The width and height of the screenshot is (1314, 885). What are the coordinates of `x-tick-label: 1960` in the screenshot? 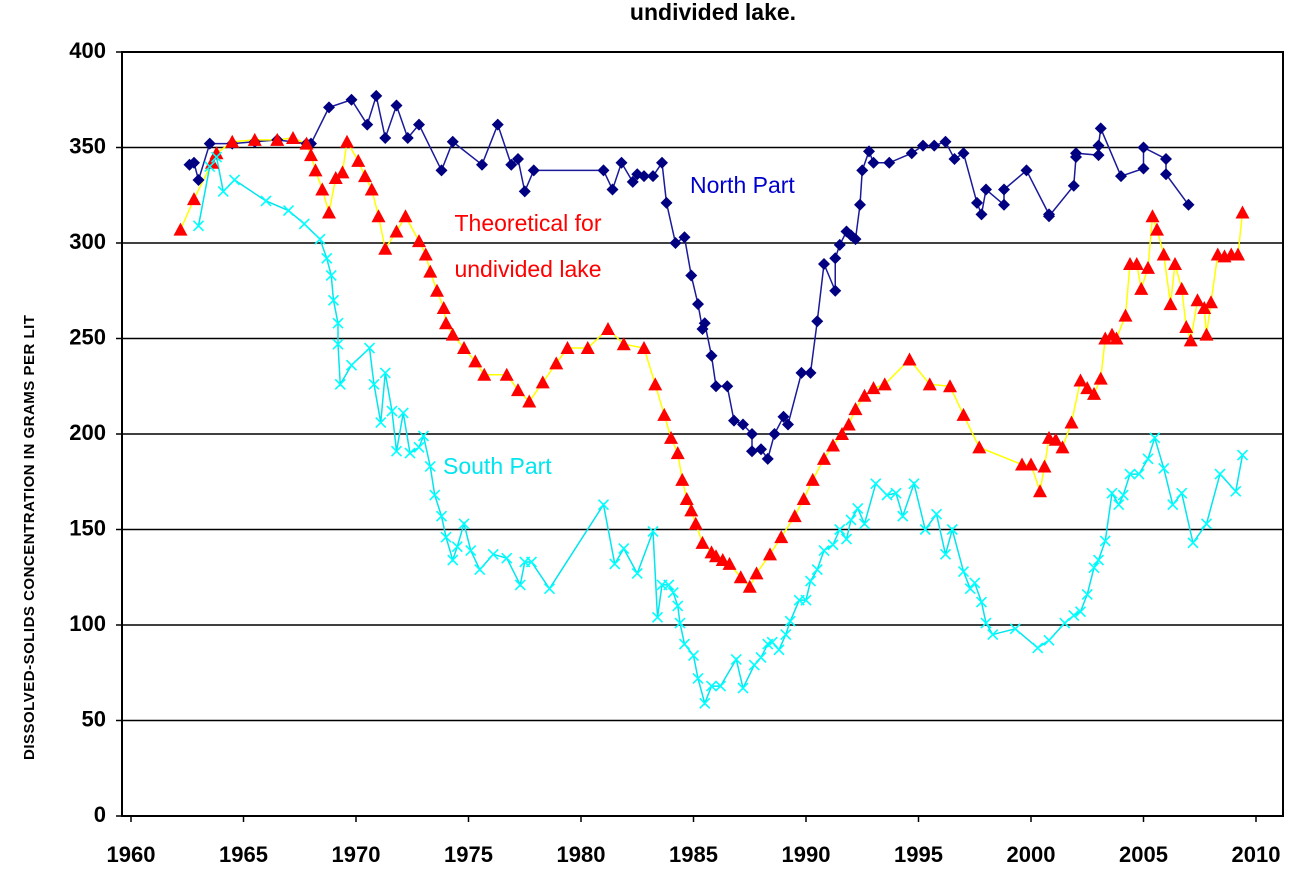 It's located at (131, 854).